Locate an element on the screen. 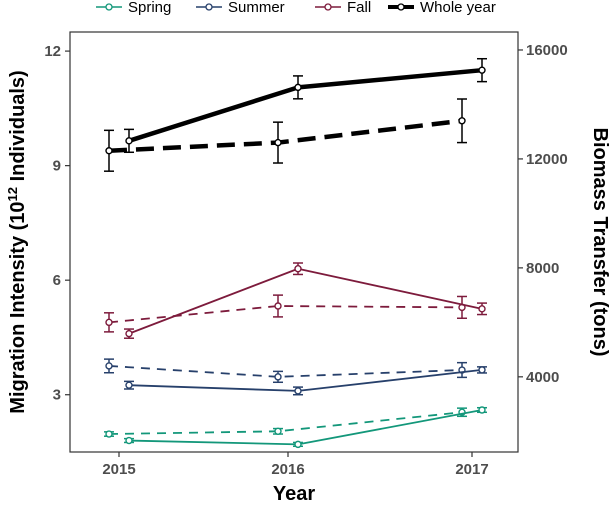  legend-item-summer: Summer is located at coordinates (240, 8).